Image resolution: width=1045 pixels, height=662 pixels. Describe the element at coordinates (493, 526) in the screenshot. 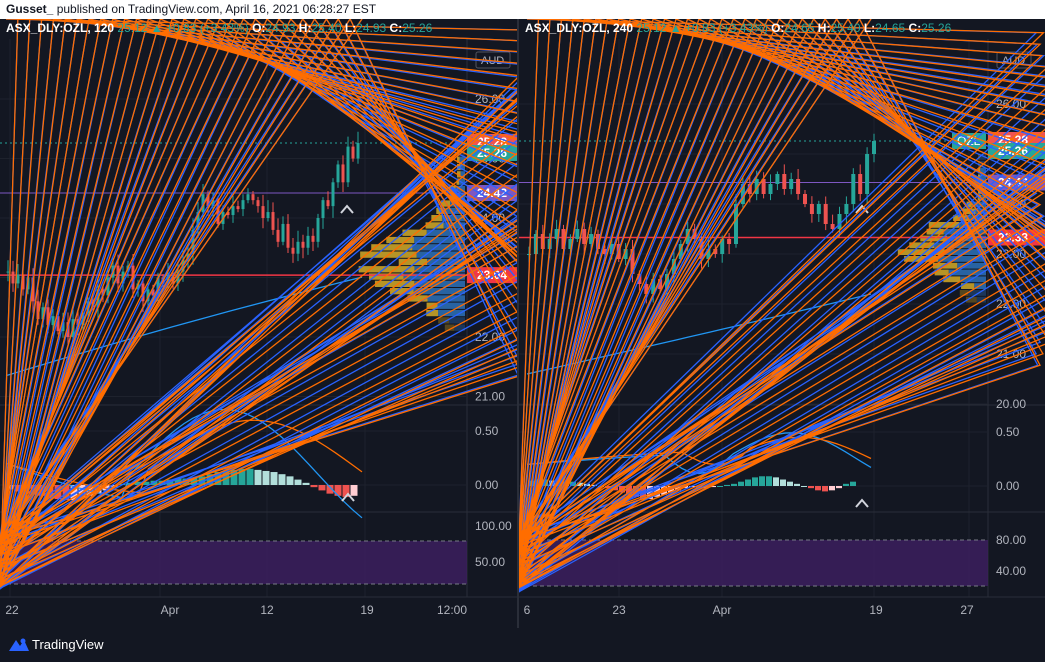

I see `stochastic-tick-label: 100.00` at that location.